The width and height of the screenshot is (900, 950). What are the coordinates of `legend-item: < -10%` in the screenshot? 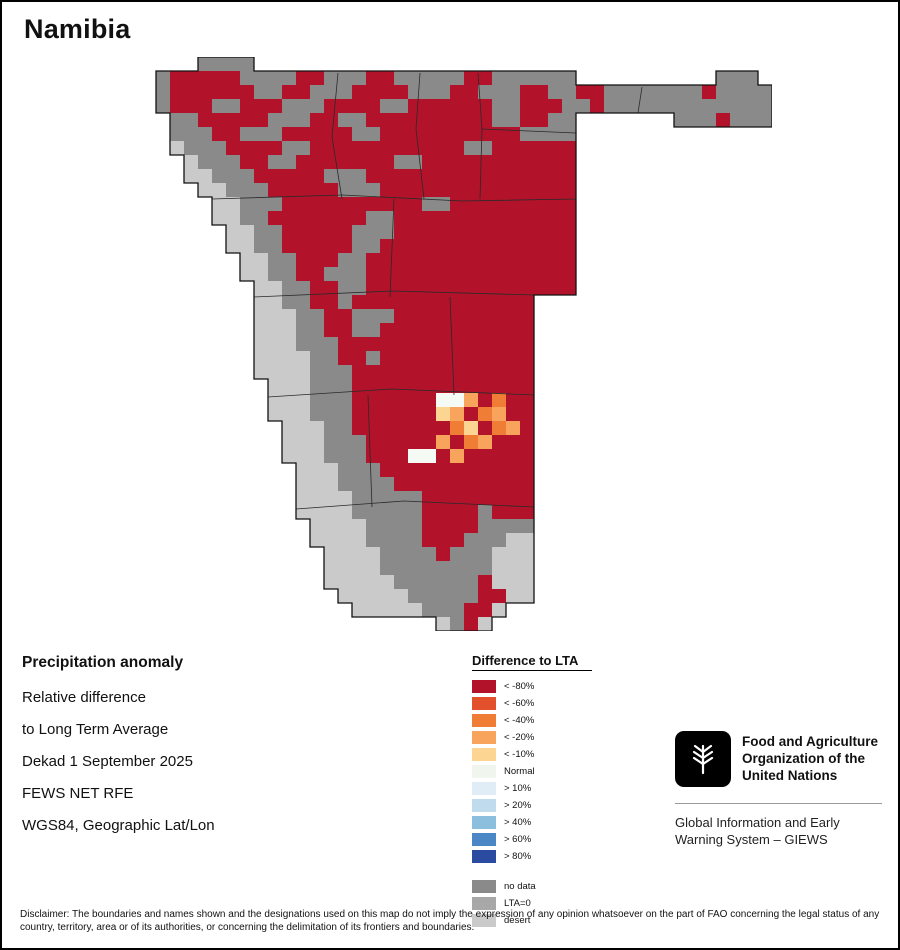 It's located at (547, 754).